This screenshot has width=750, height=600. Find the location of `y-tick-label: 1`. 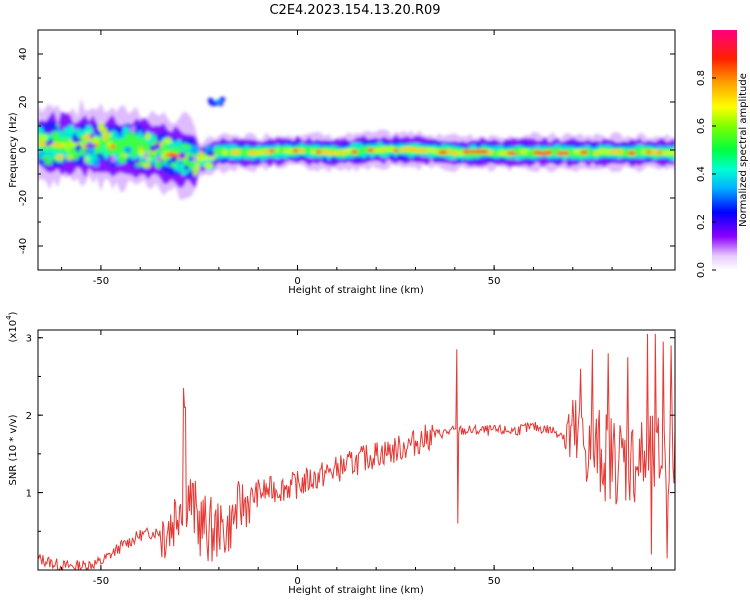

y-tick-label: 1 is located at coordinates (29, 494).